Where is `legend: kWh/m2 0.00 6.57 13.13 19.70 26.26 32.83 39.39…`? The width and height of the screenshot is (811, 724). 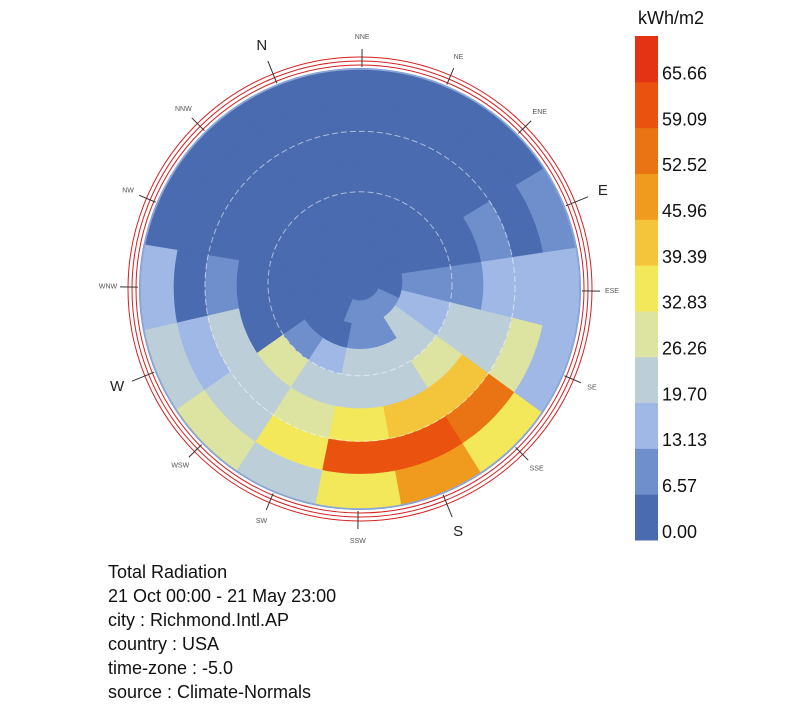
legend: kWh/m2 0.00 6.57 13.13 19.70 26.26 32.83 39.39… is located at coordinates (671, 275).